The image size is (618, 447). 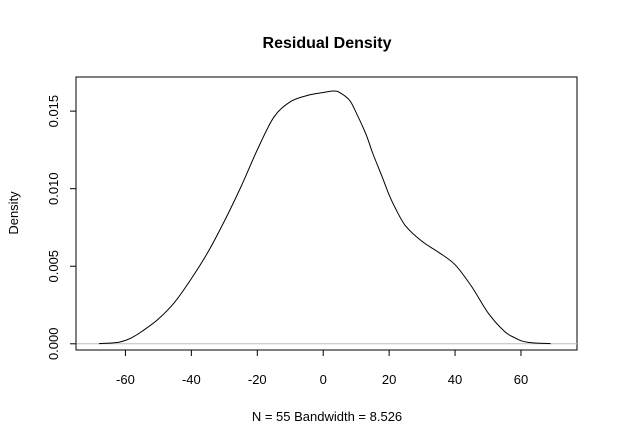 What do you see at coordinates (322, 368) in the screenshot?
I see `x-axis: -60 -40 -20 0 20 40 60` at bounding box center [322, 368].